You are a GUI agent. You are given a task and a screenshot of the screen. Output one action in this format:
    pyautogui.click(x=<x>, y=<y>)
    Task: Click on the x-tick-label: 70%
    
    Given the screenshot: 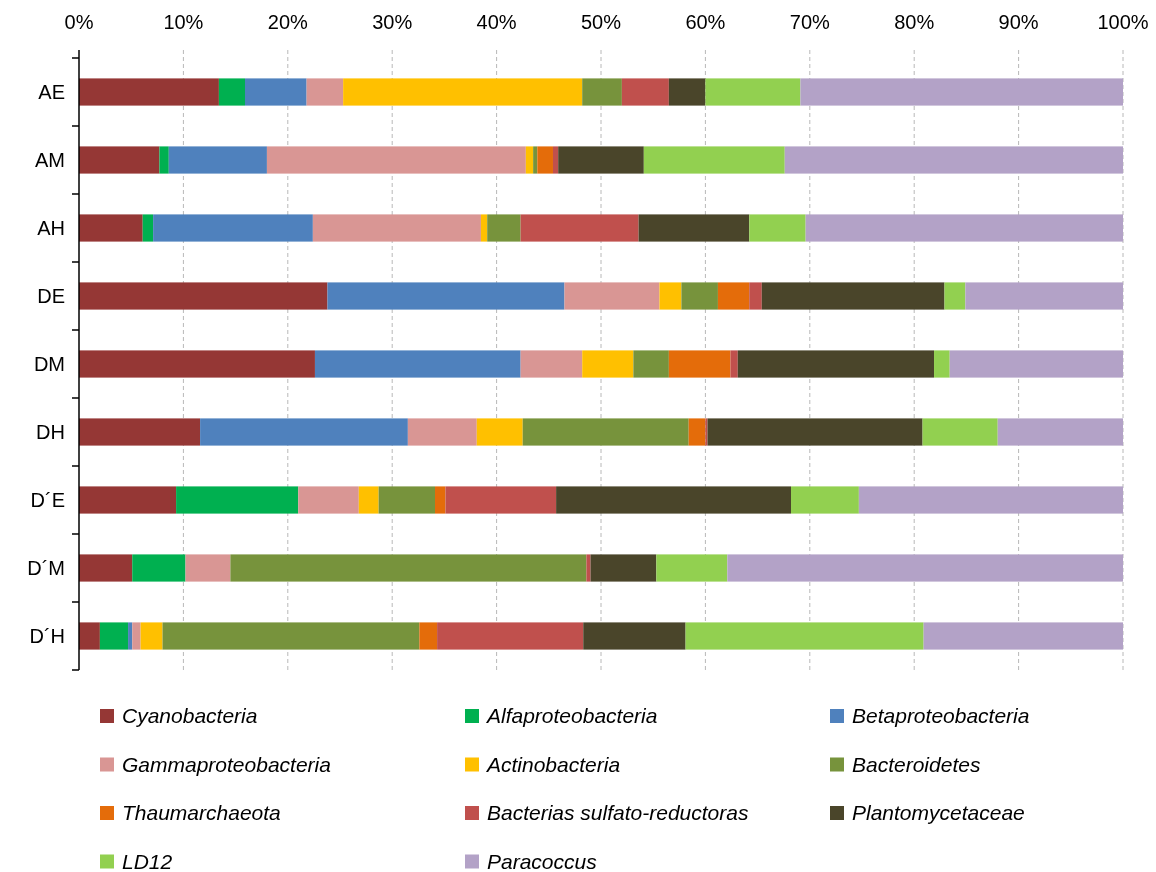 What is the action you would take?
    pyautogui.click(x=810, y=22)
    